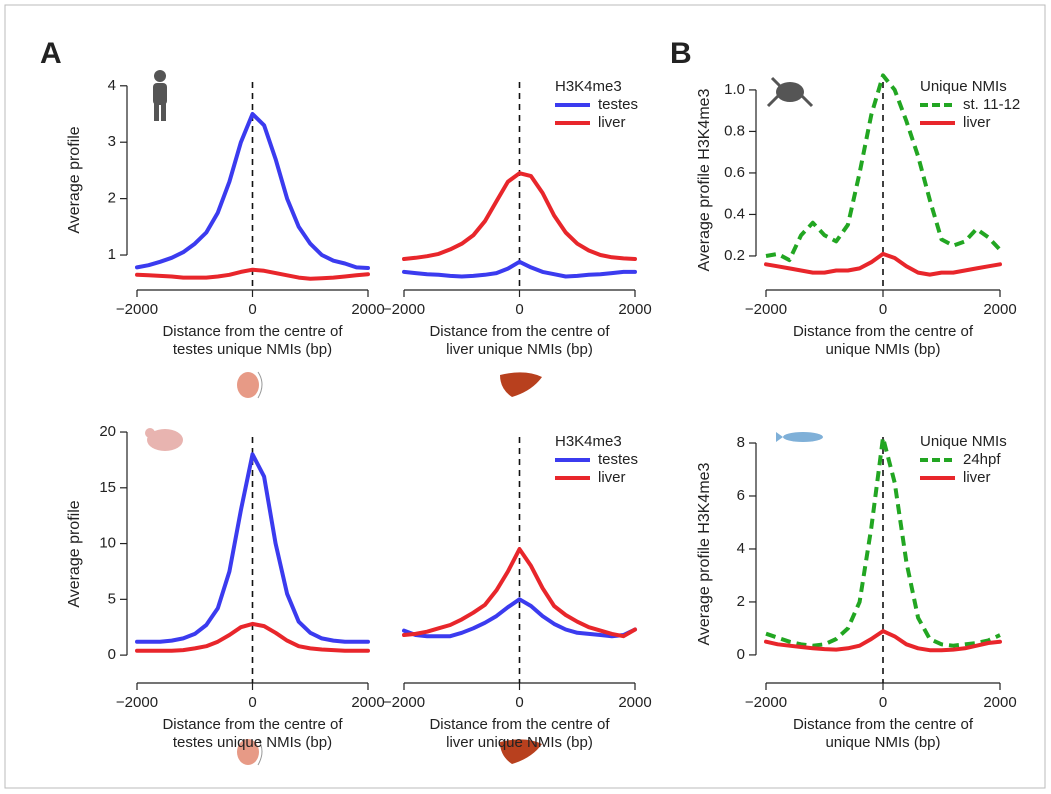  What do you see at coordinates (741, 442) in the screenshot?
I see `y-tick-label: 8` at bounding box center [741, 442].